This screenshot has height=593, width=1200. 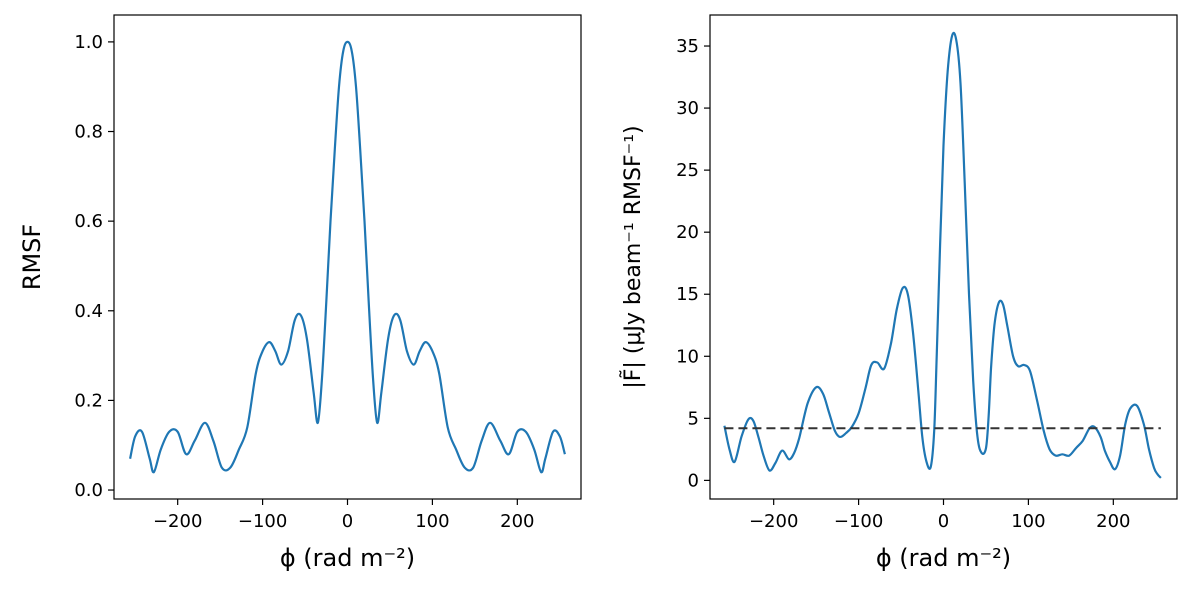 I want to click on y-tick-label: 0.0, so click(x=88, y=490).